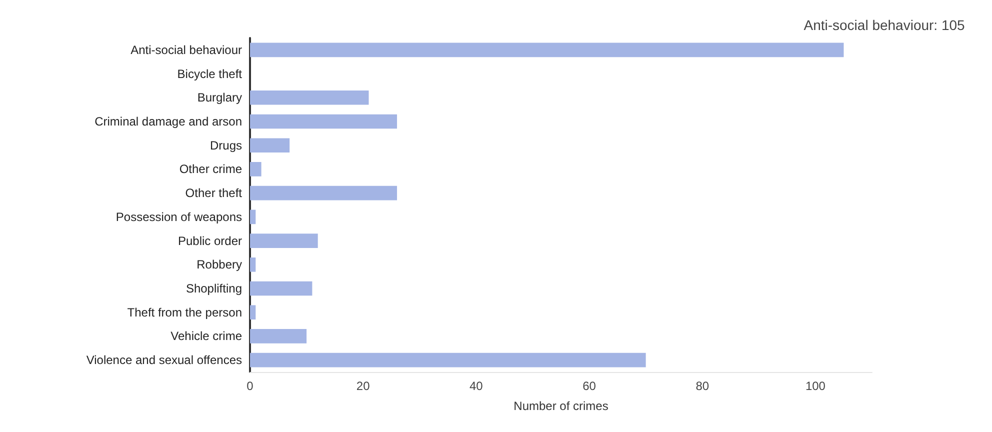  What do you see at coordinates (250, 386) in the screenshot?
I see `x-tick-label: 0` at bounding box center [250, 386].